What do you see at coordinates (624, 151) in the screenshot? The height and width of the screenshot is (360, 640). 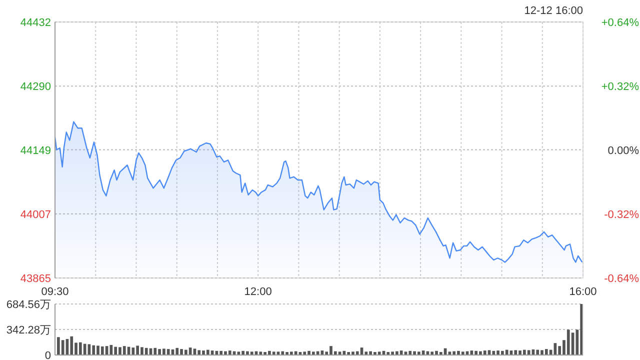 I see `y2-tick-label: 0.00%` at bounding box center [624, 151].